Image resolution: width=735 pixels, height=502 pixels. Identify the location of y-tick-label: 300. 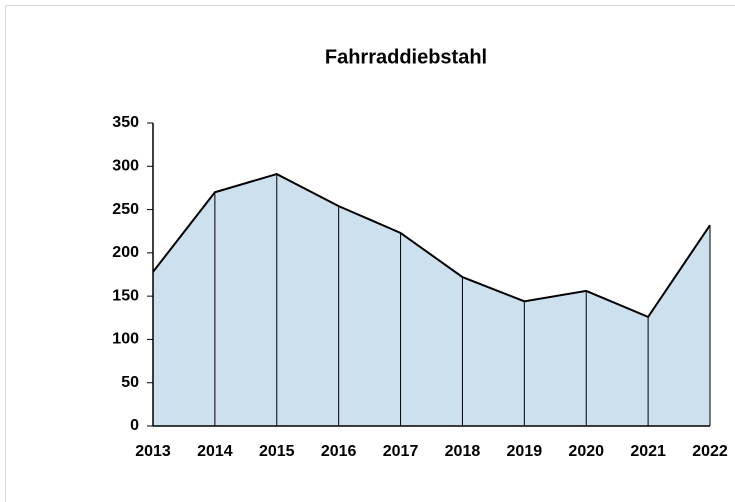
(125, 166).